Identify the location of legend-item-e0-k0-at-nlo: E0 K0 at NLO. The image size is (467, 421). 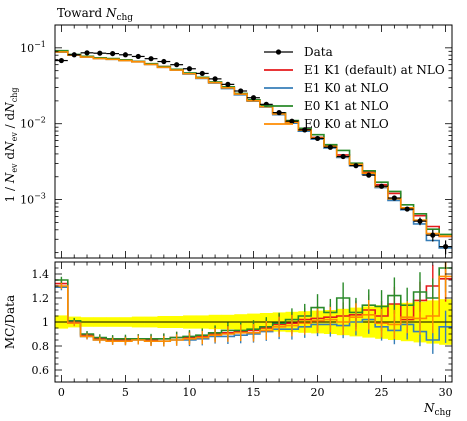
(326, 124).